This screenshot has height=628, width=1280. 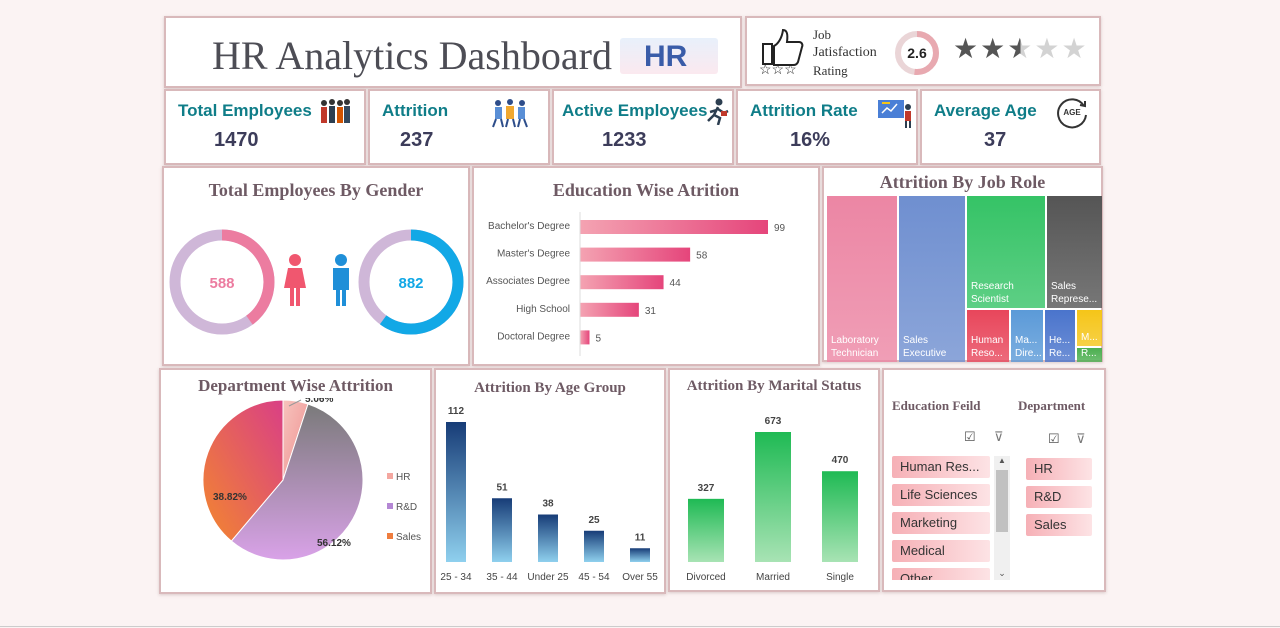 What do you see at coordinates (773, 421) in the screenshot?
I see `bar-value-label: 673` at bounding box center [773, 421].